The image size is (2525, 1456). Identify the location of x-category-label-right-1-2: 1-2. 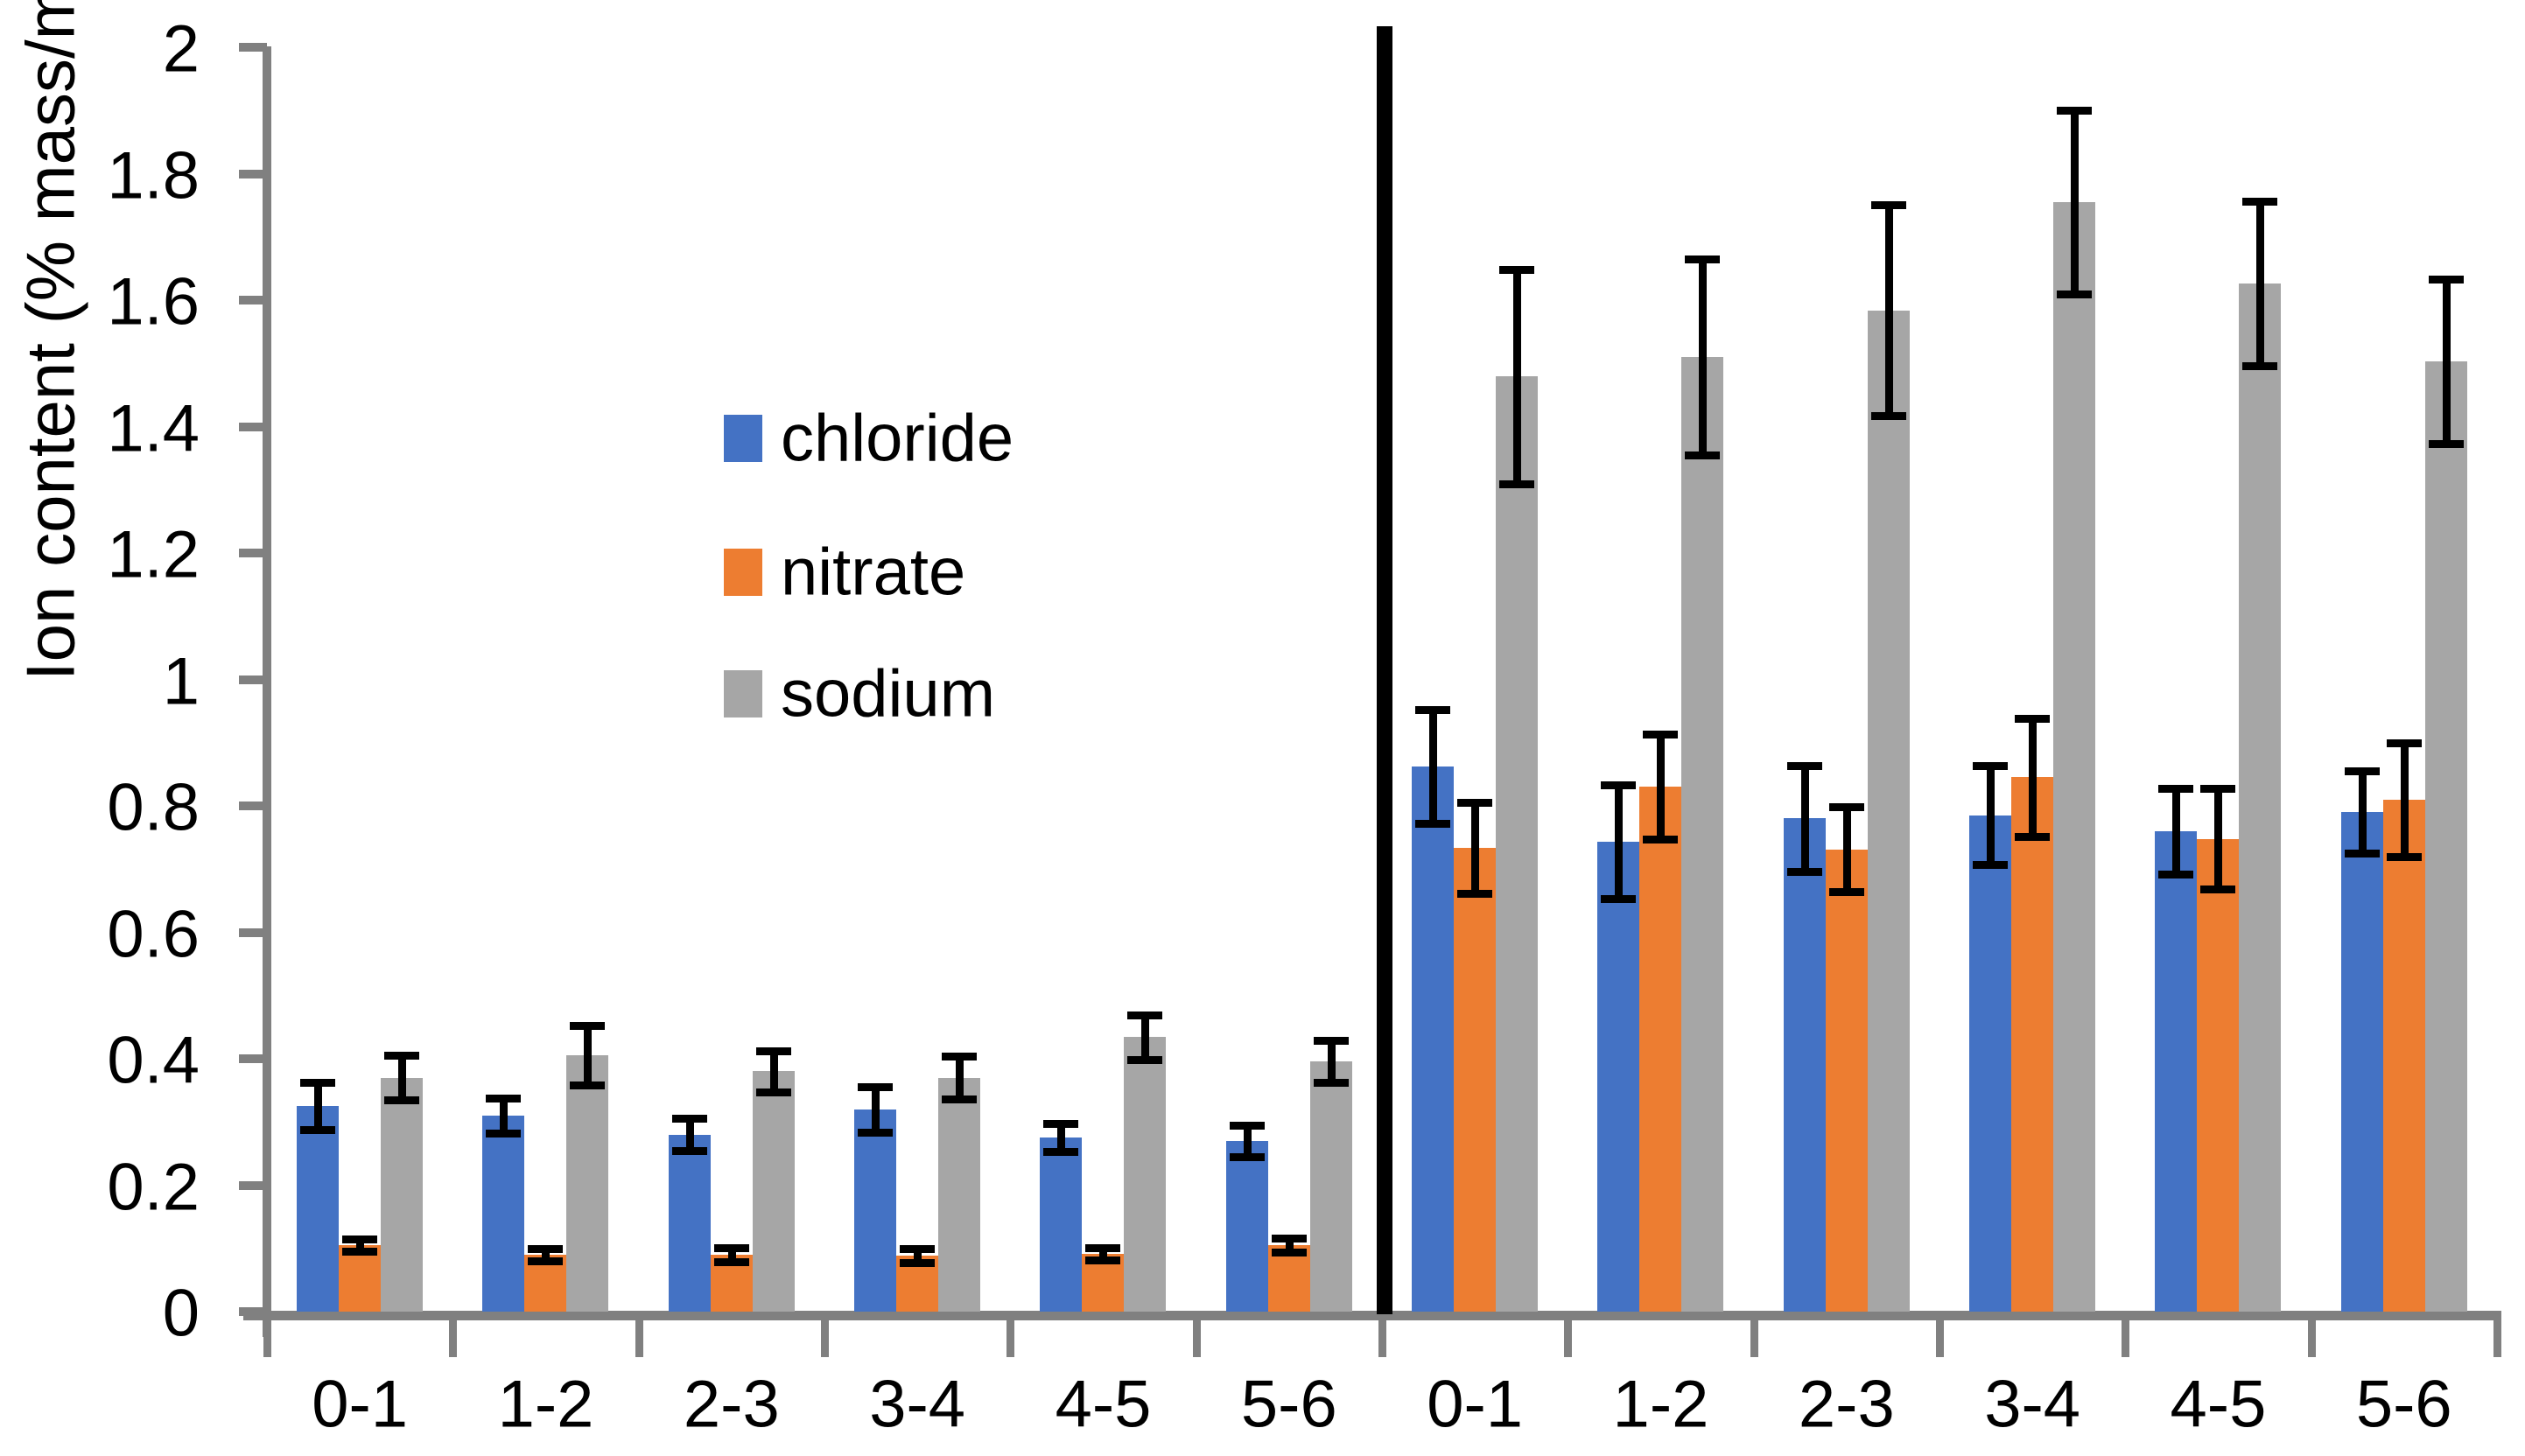
(1660, 1404).